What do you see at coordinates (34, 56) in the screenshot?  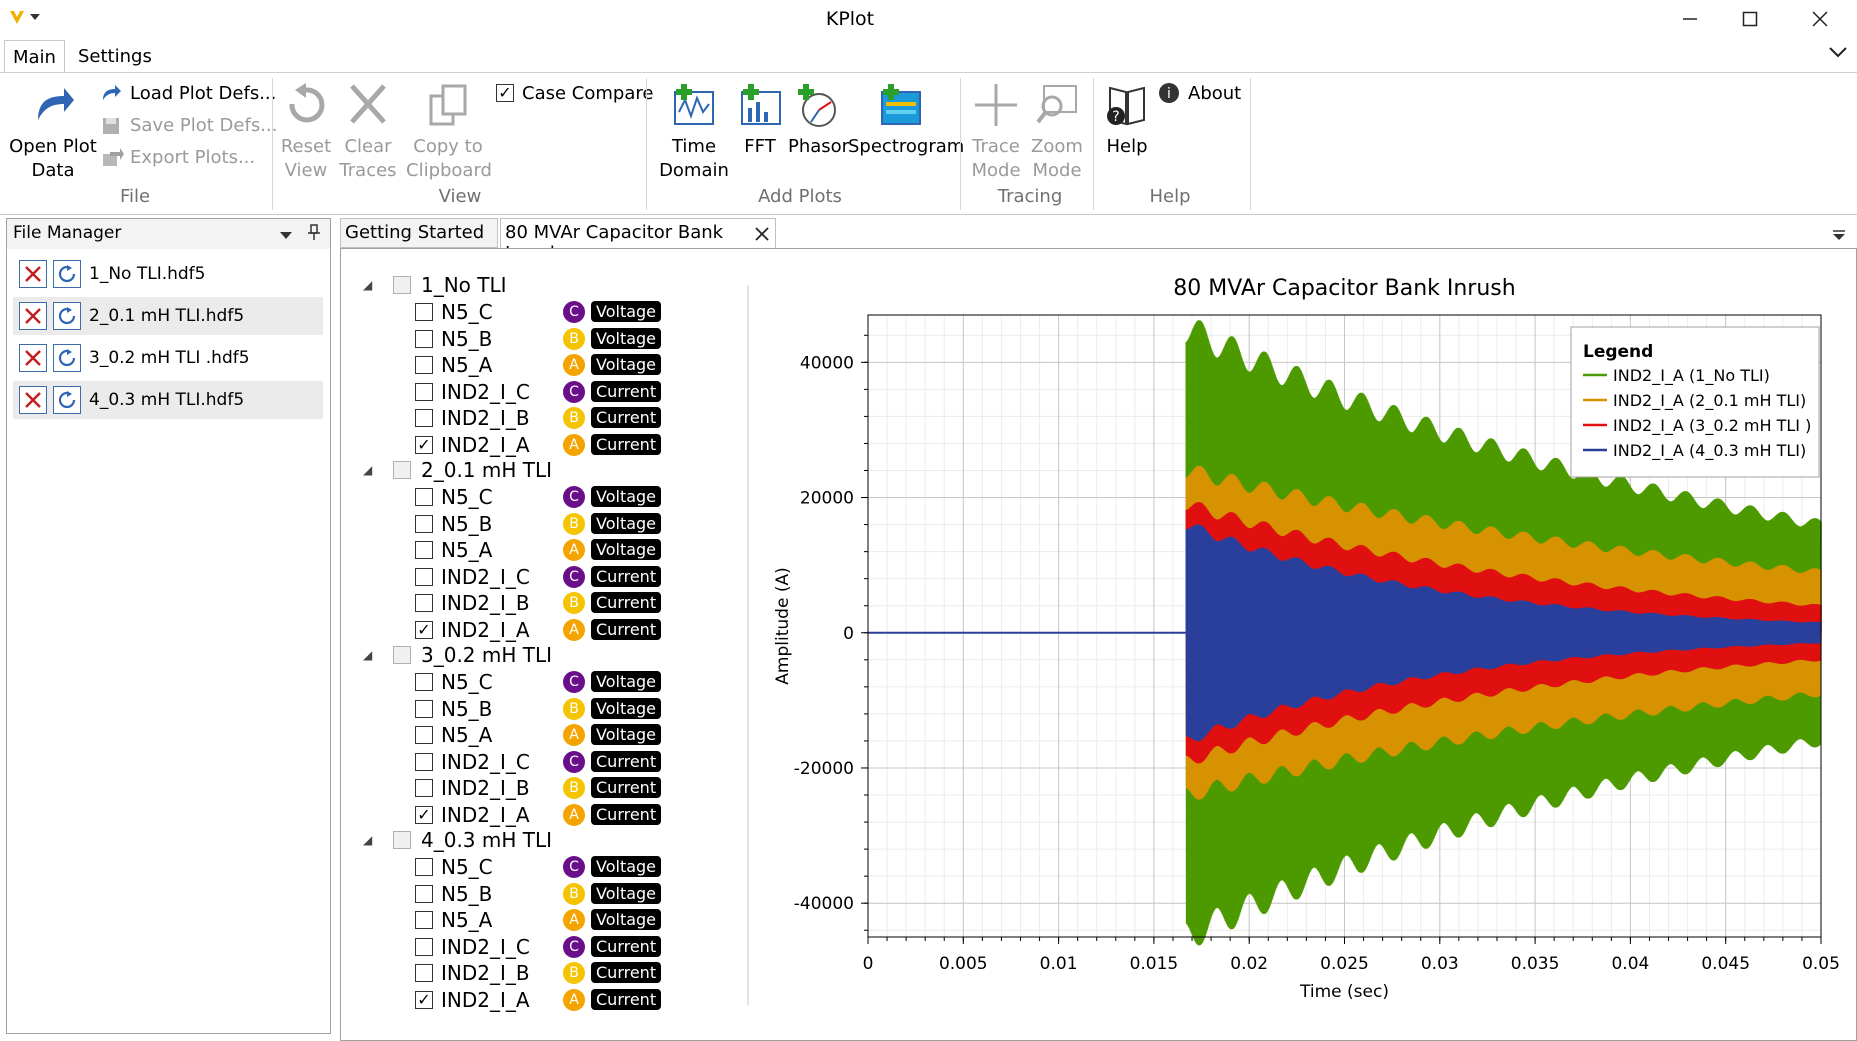 I see `ribbon-tab-main: Main` at bounding box center [34, 56].